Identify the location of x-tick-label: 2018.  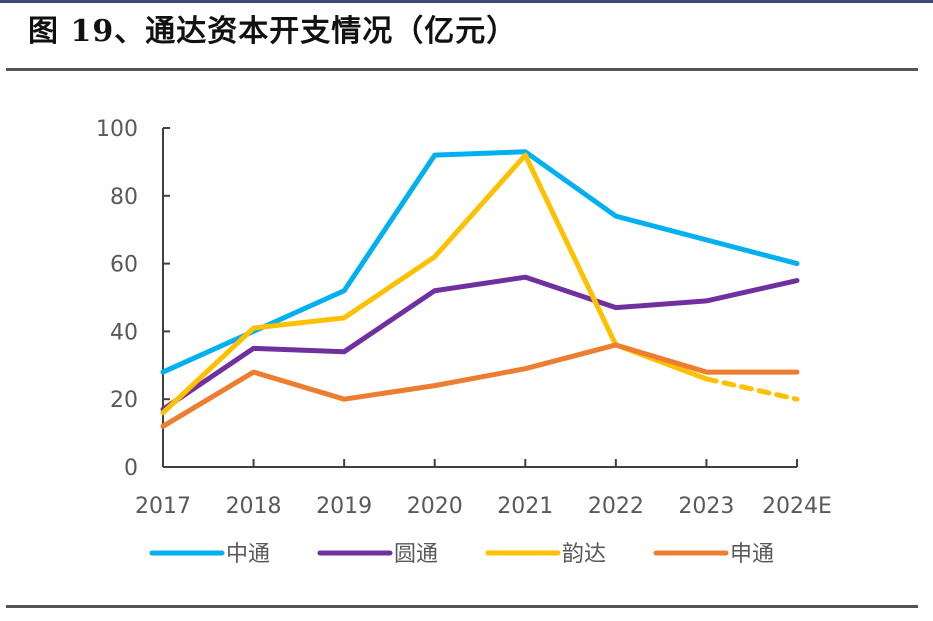
(254, 506).